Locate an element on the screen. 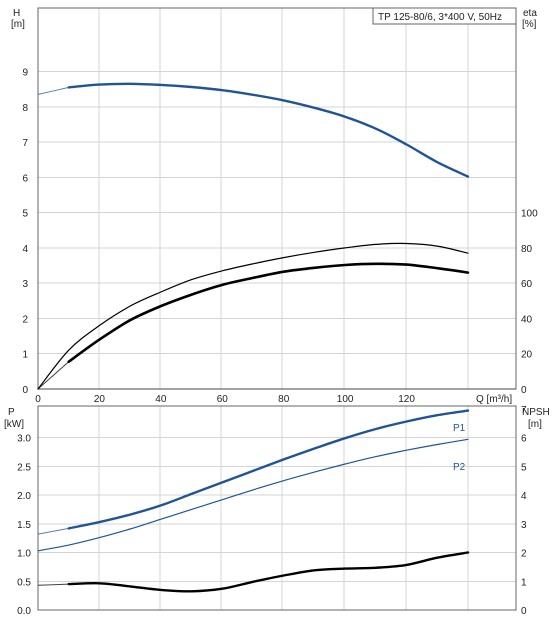 This screenshot has height=626, width=556. power-axis-label-line2: [kW] is located at coordinates (14, 424).